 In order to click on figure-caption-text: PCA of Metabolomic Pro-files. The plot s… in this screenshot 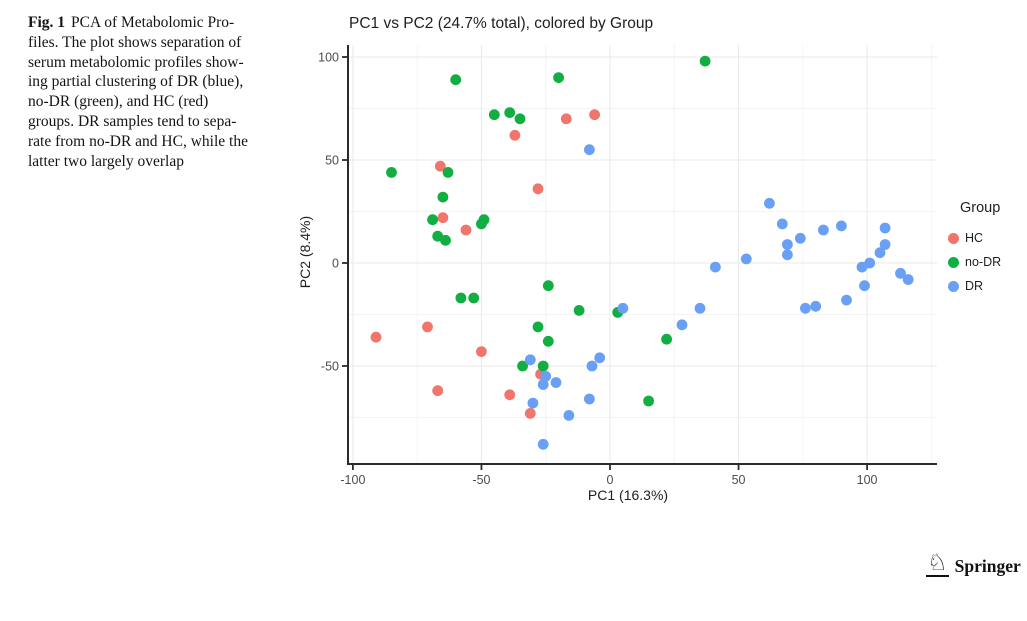, I will do `click(138, 92)`.